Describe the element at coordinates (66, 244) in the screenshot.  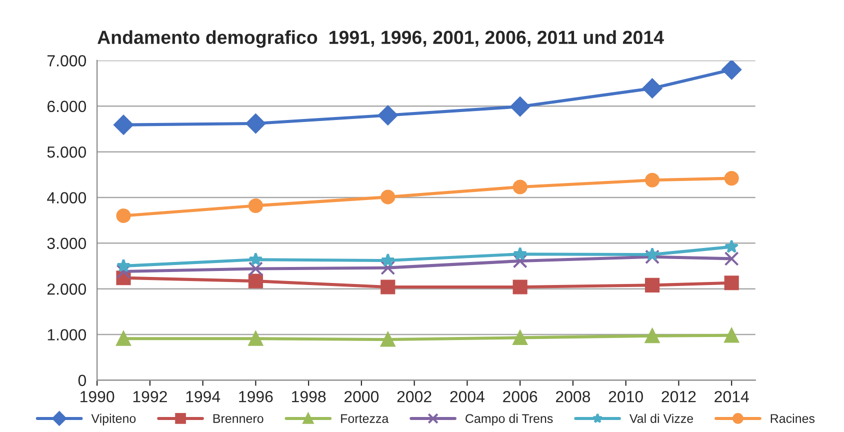
I see `y-tick-label: 3.000` at that location.